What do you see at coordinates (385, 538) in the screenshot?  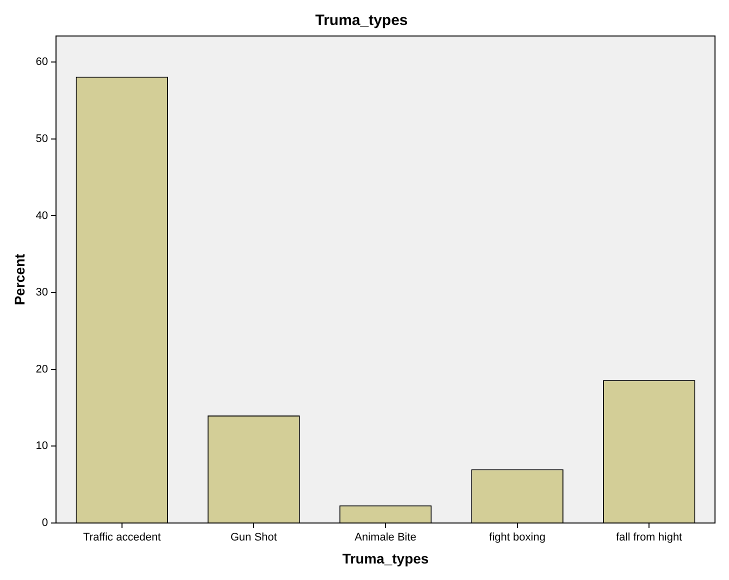 I see `x-tick-label: Animale Bite` at bounding box center [385, 538].